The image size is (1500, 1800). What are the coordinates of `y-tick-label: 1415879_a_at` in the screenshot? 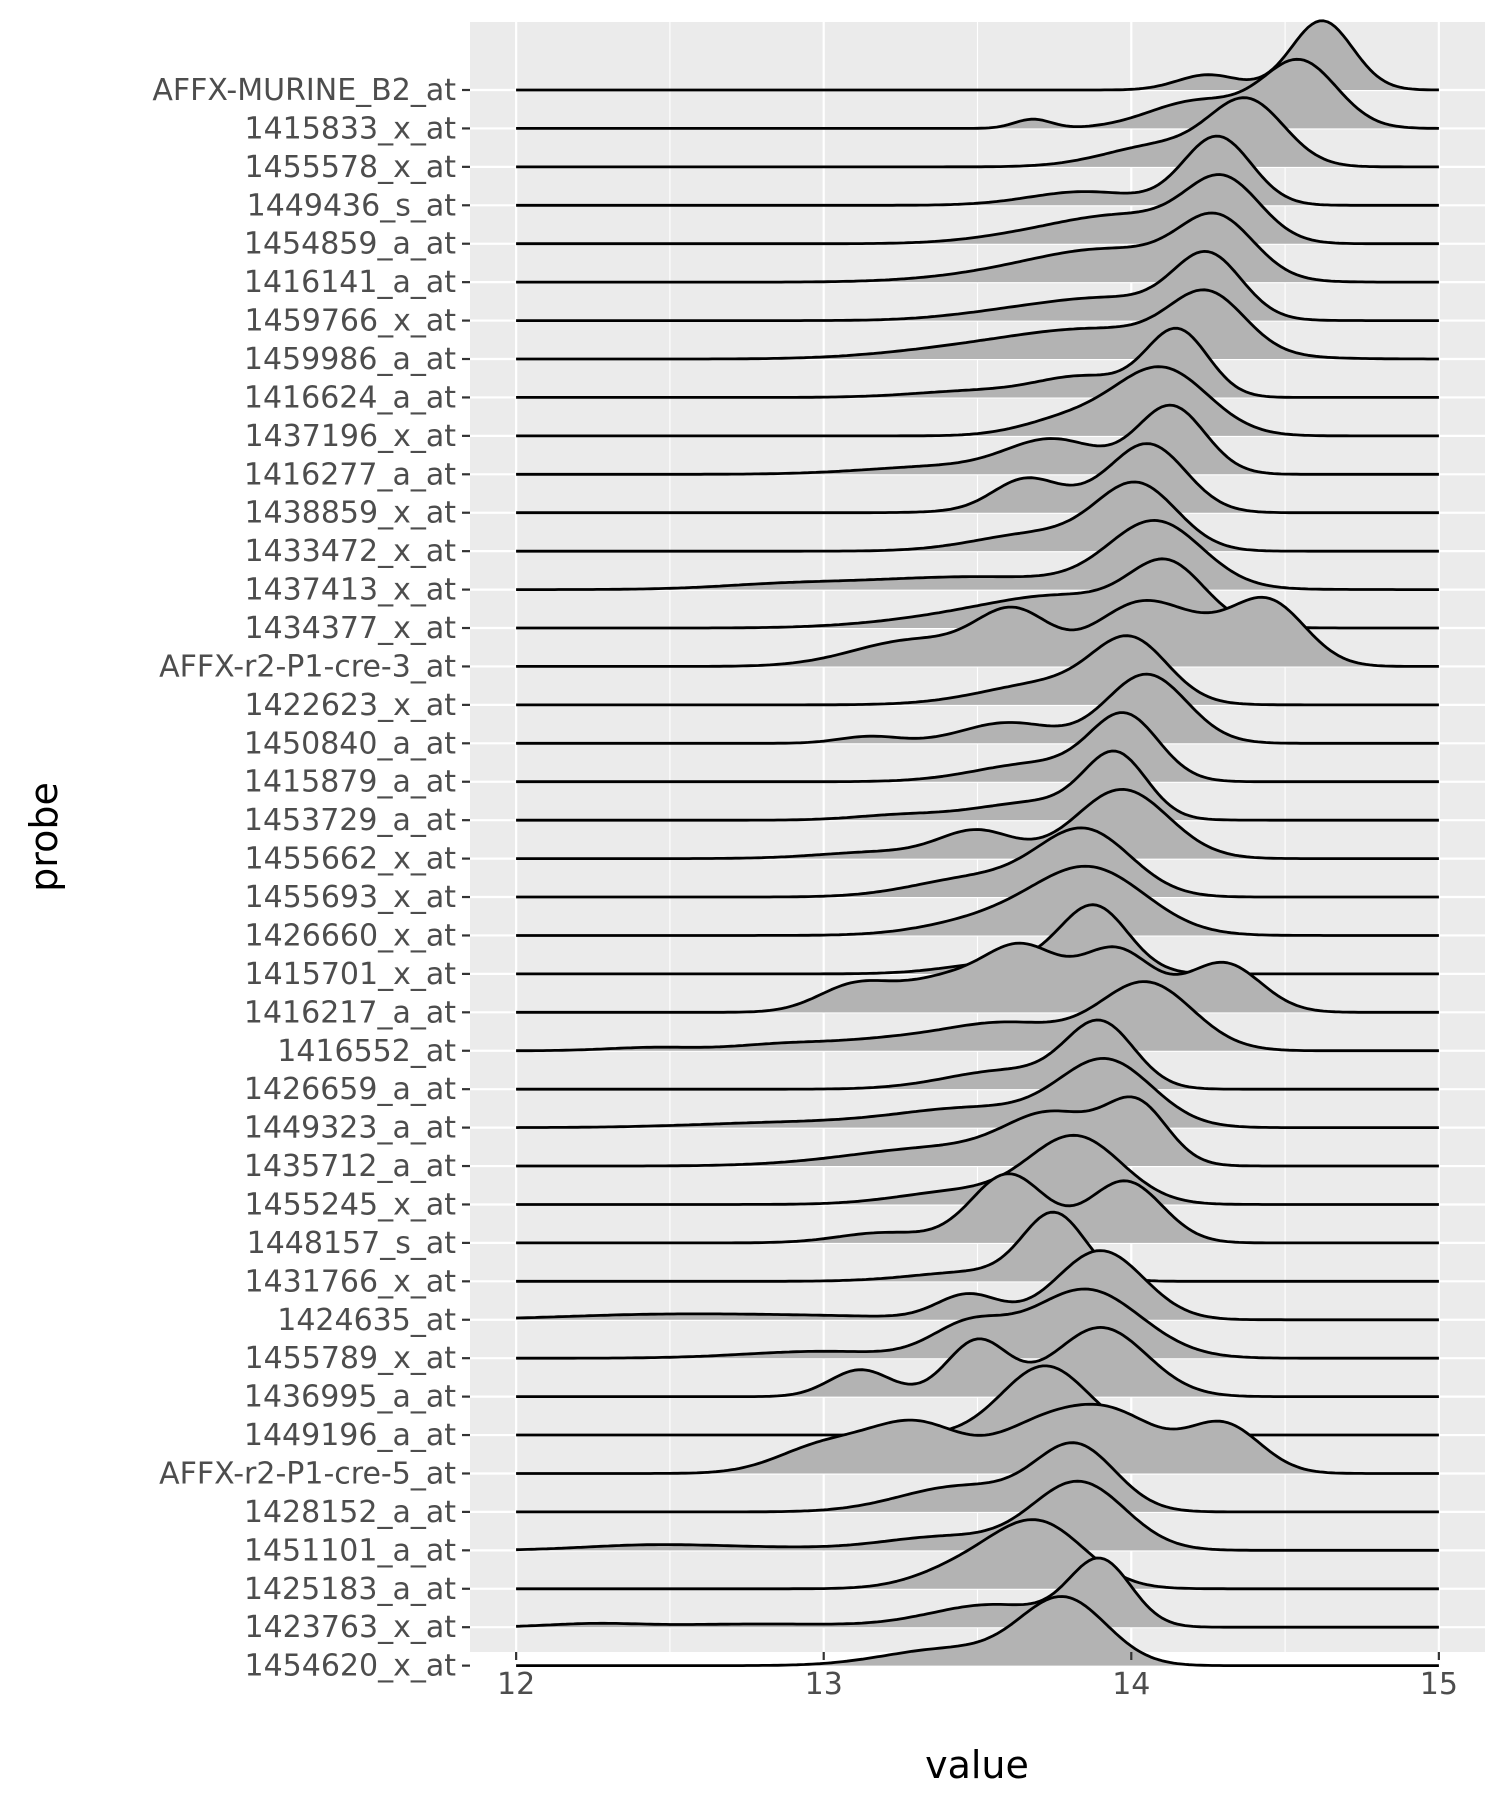 It's located at (350, 782).